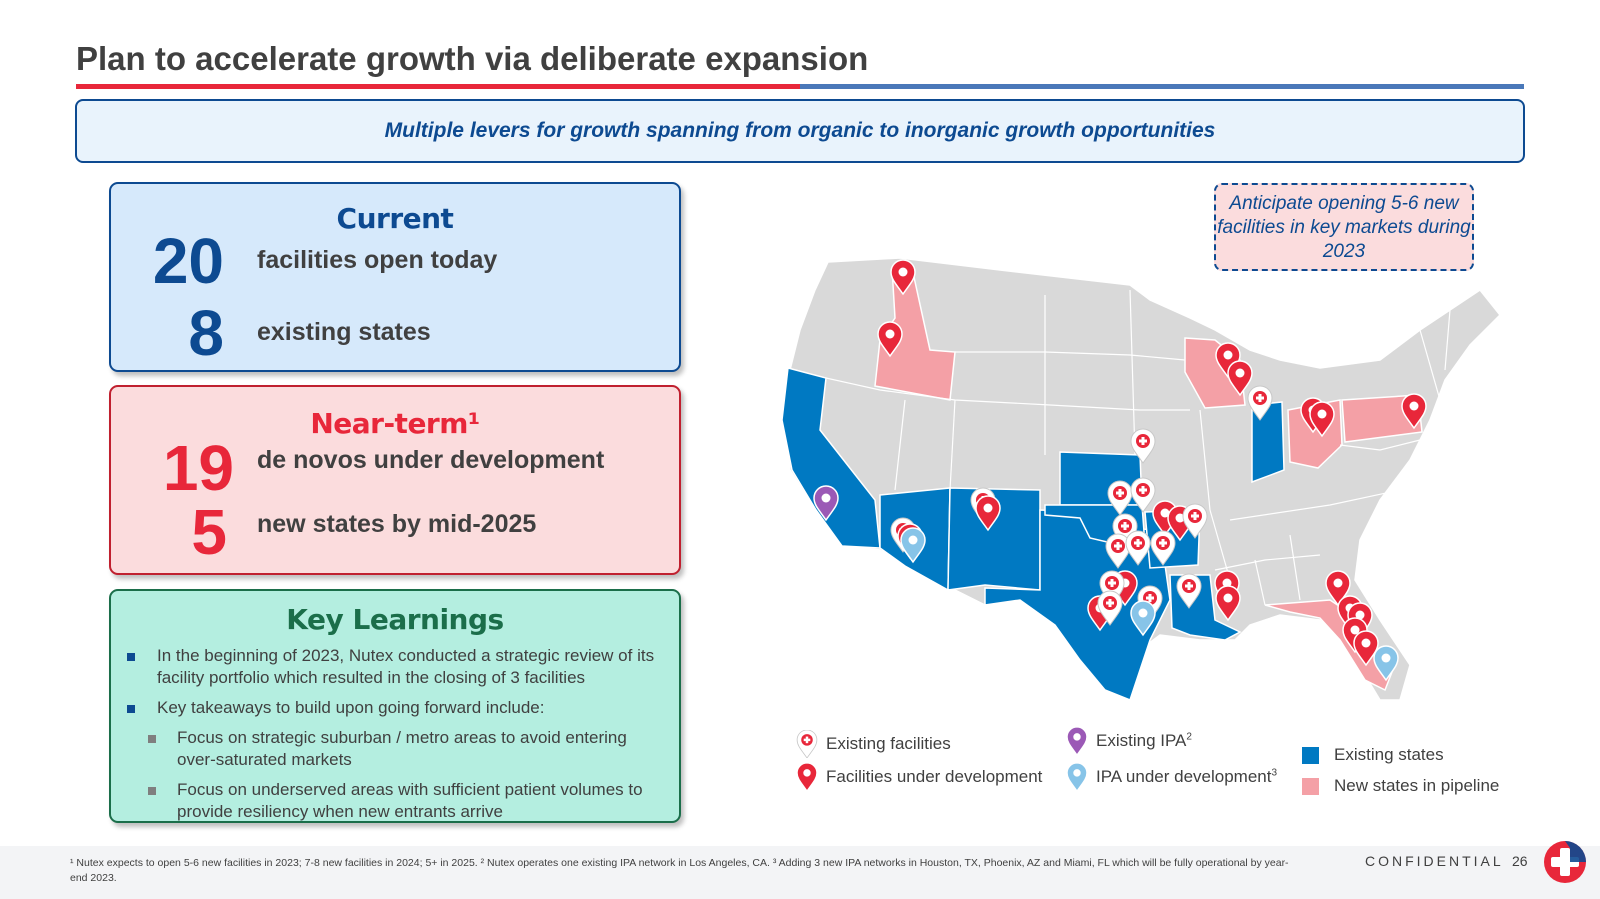 The height and width of the screenshot is (899, 1600). What do you see at coordinates (377, 260) in the screenshot?
I see `facilities-open-label: facilities open today` at bounding box center [377, 260].